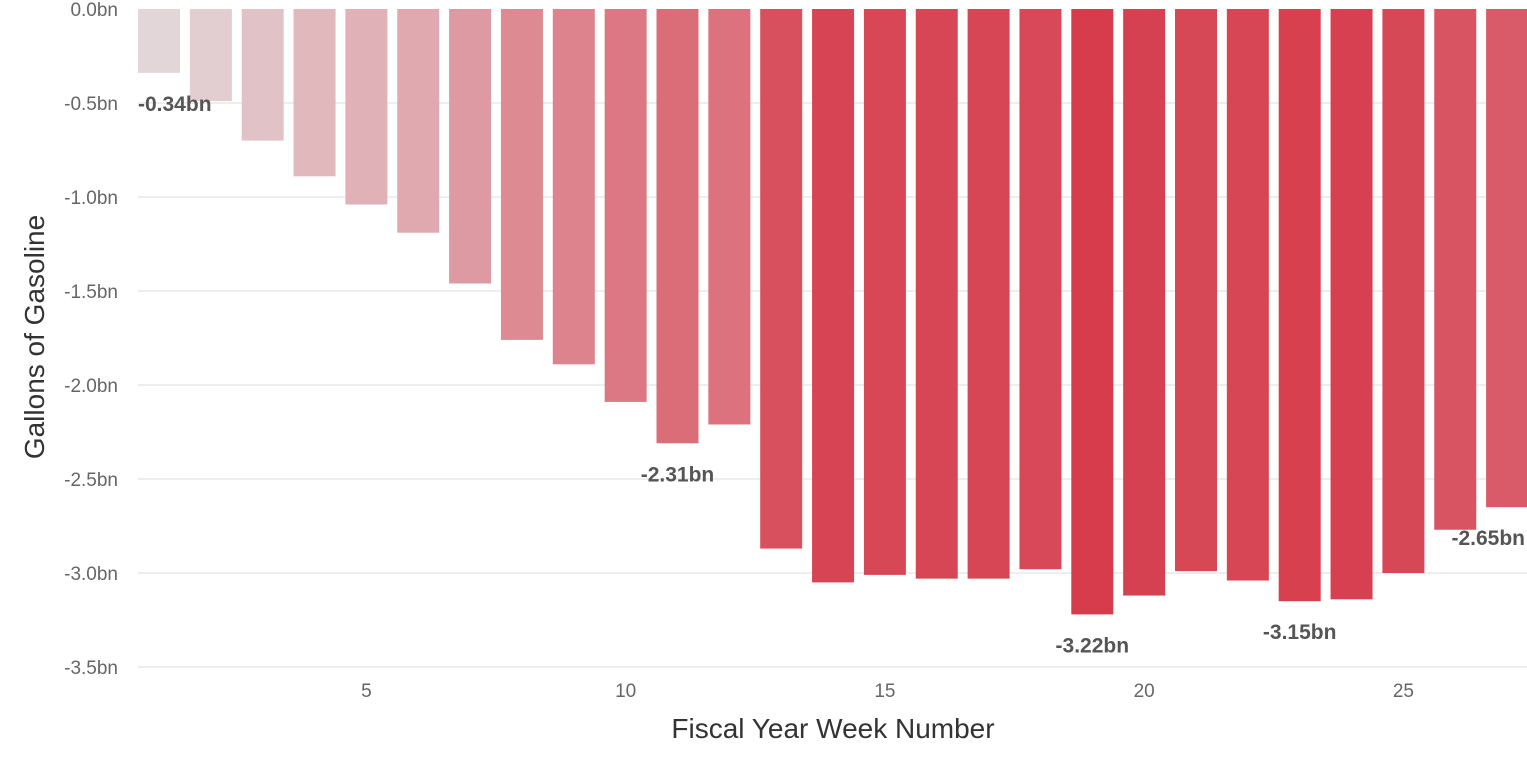 This screenshot has height=758, width=1527. I want to click on y-tick-label: 0.0bn, so click(94, 10).